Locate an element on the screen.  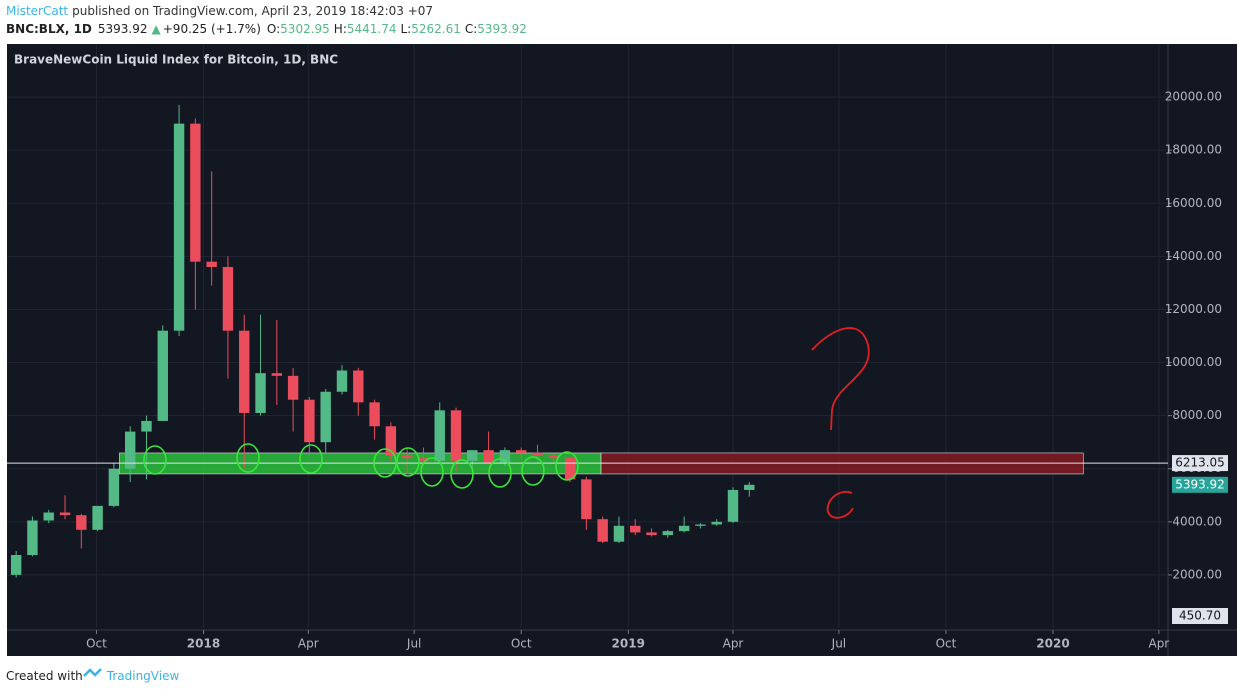
last-price-label: 5393.92 is located at coordinates (1200, 484).